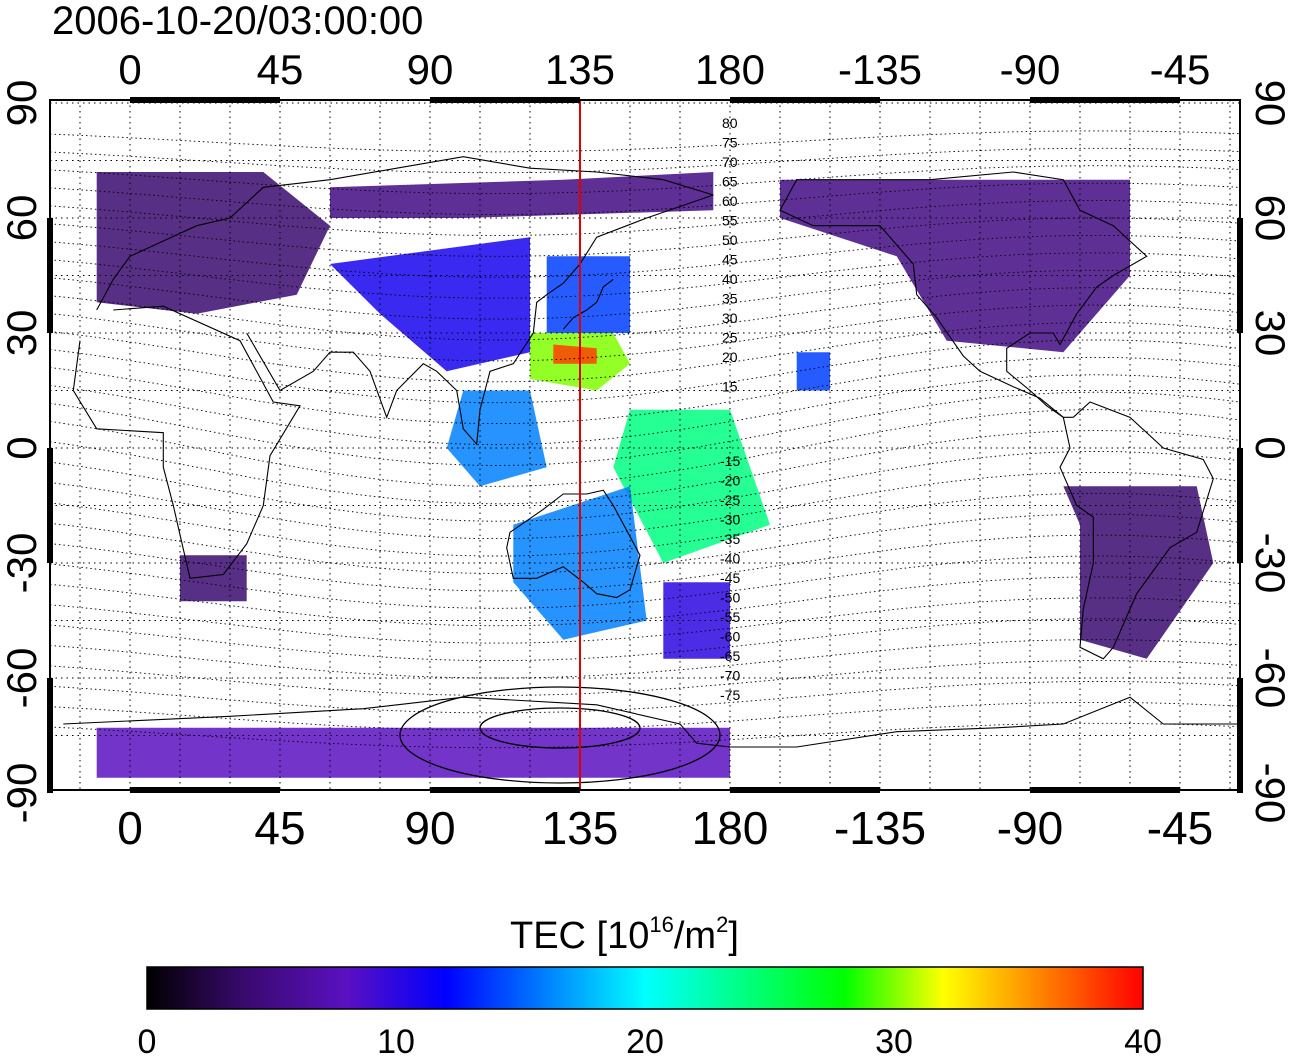  Describe the element at coordinates (147, 1040) in the screenshot. I see `colorbar-tick-label: 0` at that location.